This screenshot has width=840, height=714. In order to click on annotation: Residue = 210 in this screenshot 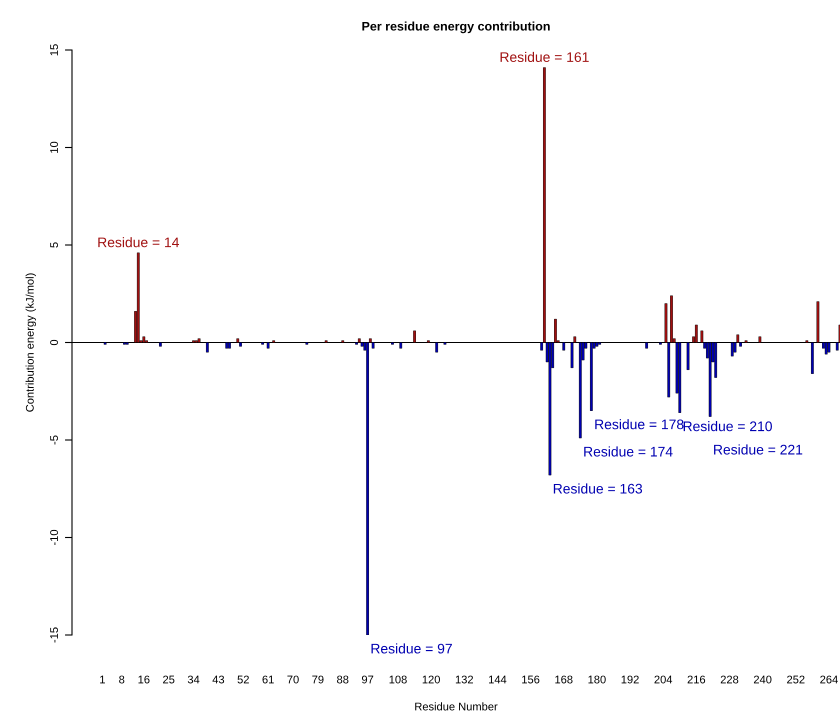, I will do `click(728, 426)`.